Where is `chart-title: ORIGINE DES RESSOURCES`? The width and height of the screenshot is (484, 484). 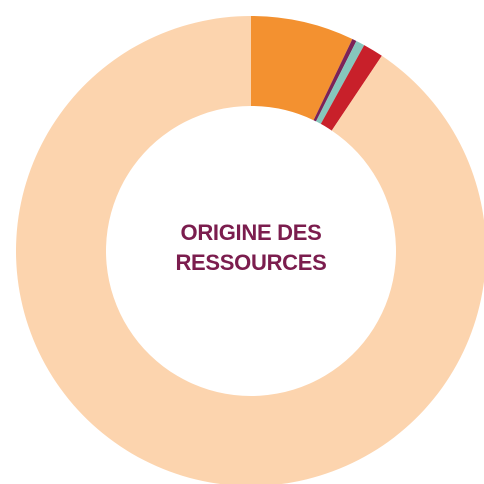 chart-title: ORIGINE DES RESSOURCES is located at coordinates (251, 247).